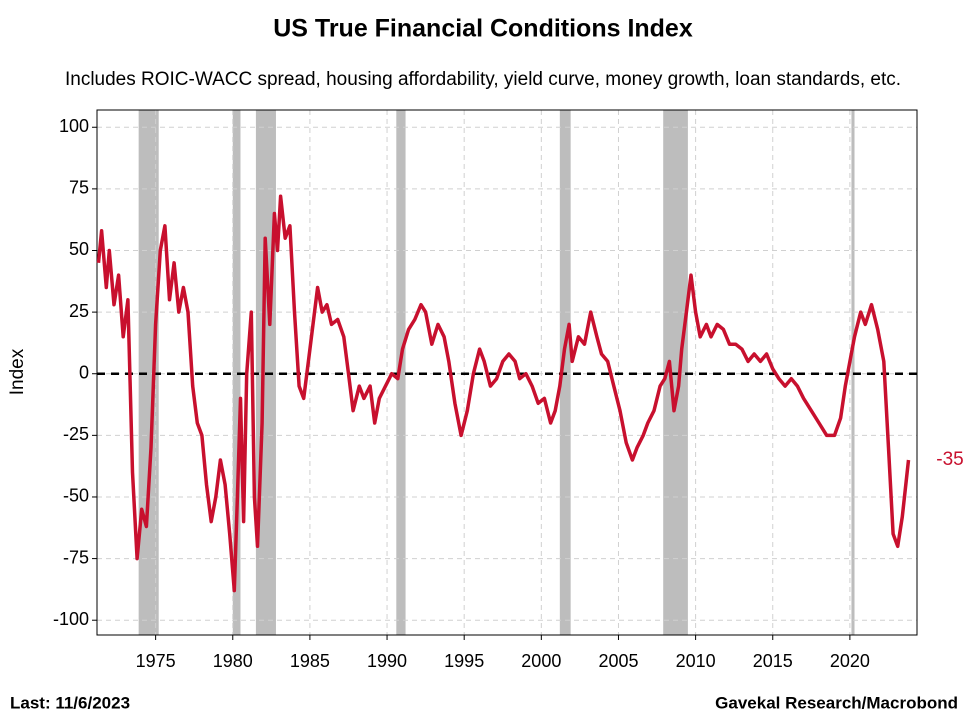 This screenshot has height=723, width=966. What do you see at coordinates (233, 661) in the screenshot?
I see `x-tick-label: 1980` at bounding box center [233, 661].